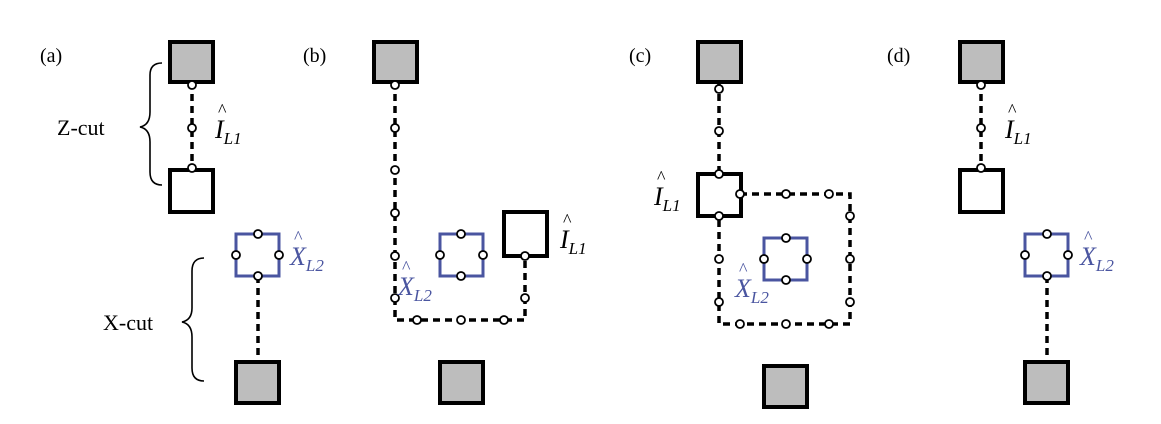 The height and width of the screenshot is (424, 1161). I want to click on z-cut-label: Z-cut, so click(81, 127).